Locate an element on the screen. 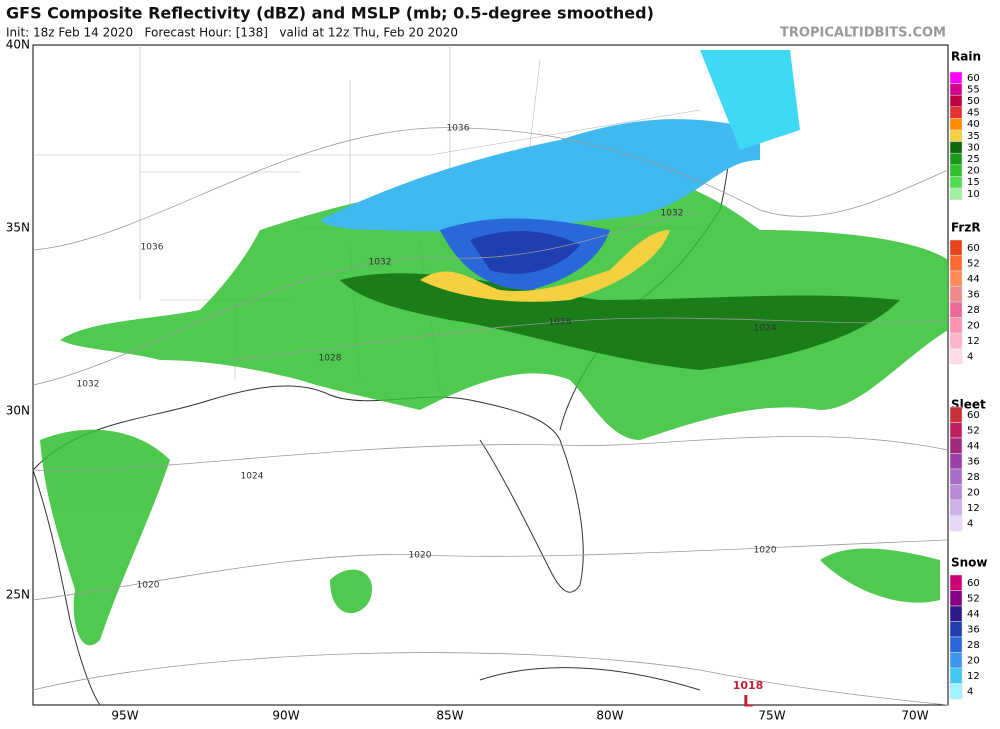 This screenshot has height=729, width=1000. legend-label: 35 is located at coordinates (973, 136).